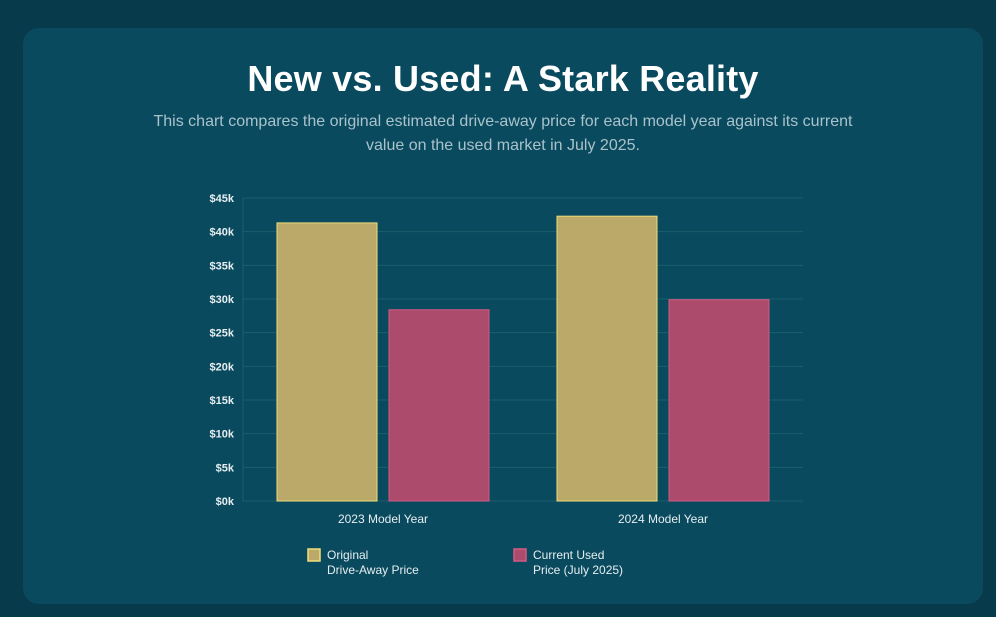  Describe the element at coordinates (222, 300) in the screenshot. I see `y-tick-label: $30k` at that location.